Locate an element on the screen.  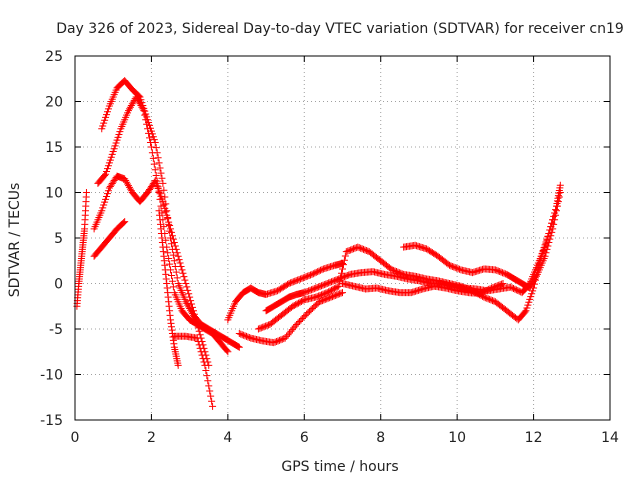
y-tick-labels: -15 -10 -5 0 5 10 15 20 25 is located at coordinates (51, 239).